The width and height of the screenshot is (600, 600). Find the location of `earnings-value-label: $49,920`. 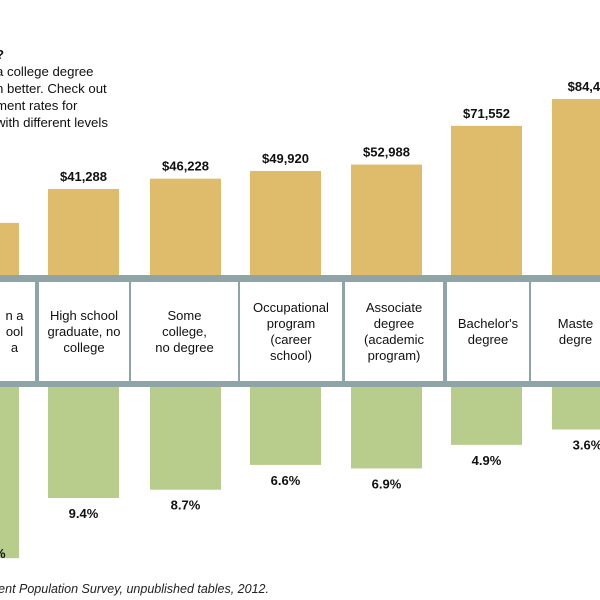

earnings-value-label: $49,920 is located at coordinates (285, 158).